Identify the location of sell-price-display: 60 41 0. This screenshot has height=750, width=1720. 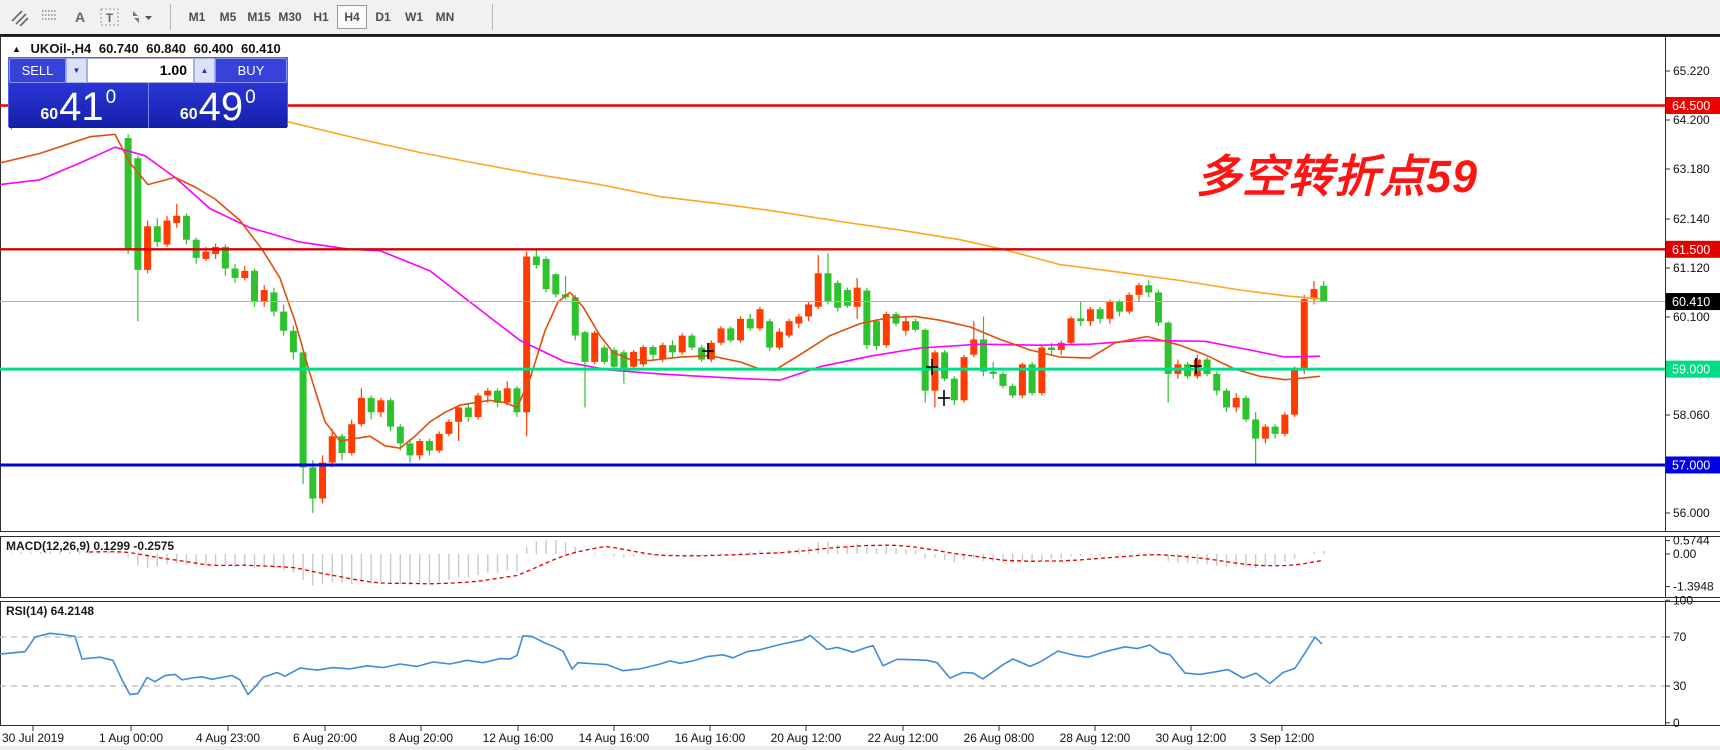
(79, 105).